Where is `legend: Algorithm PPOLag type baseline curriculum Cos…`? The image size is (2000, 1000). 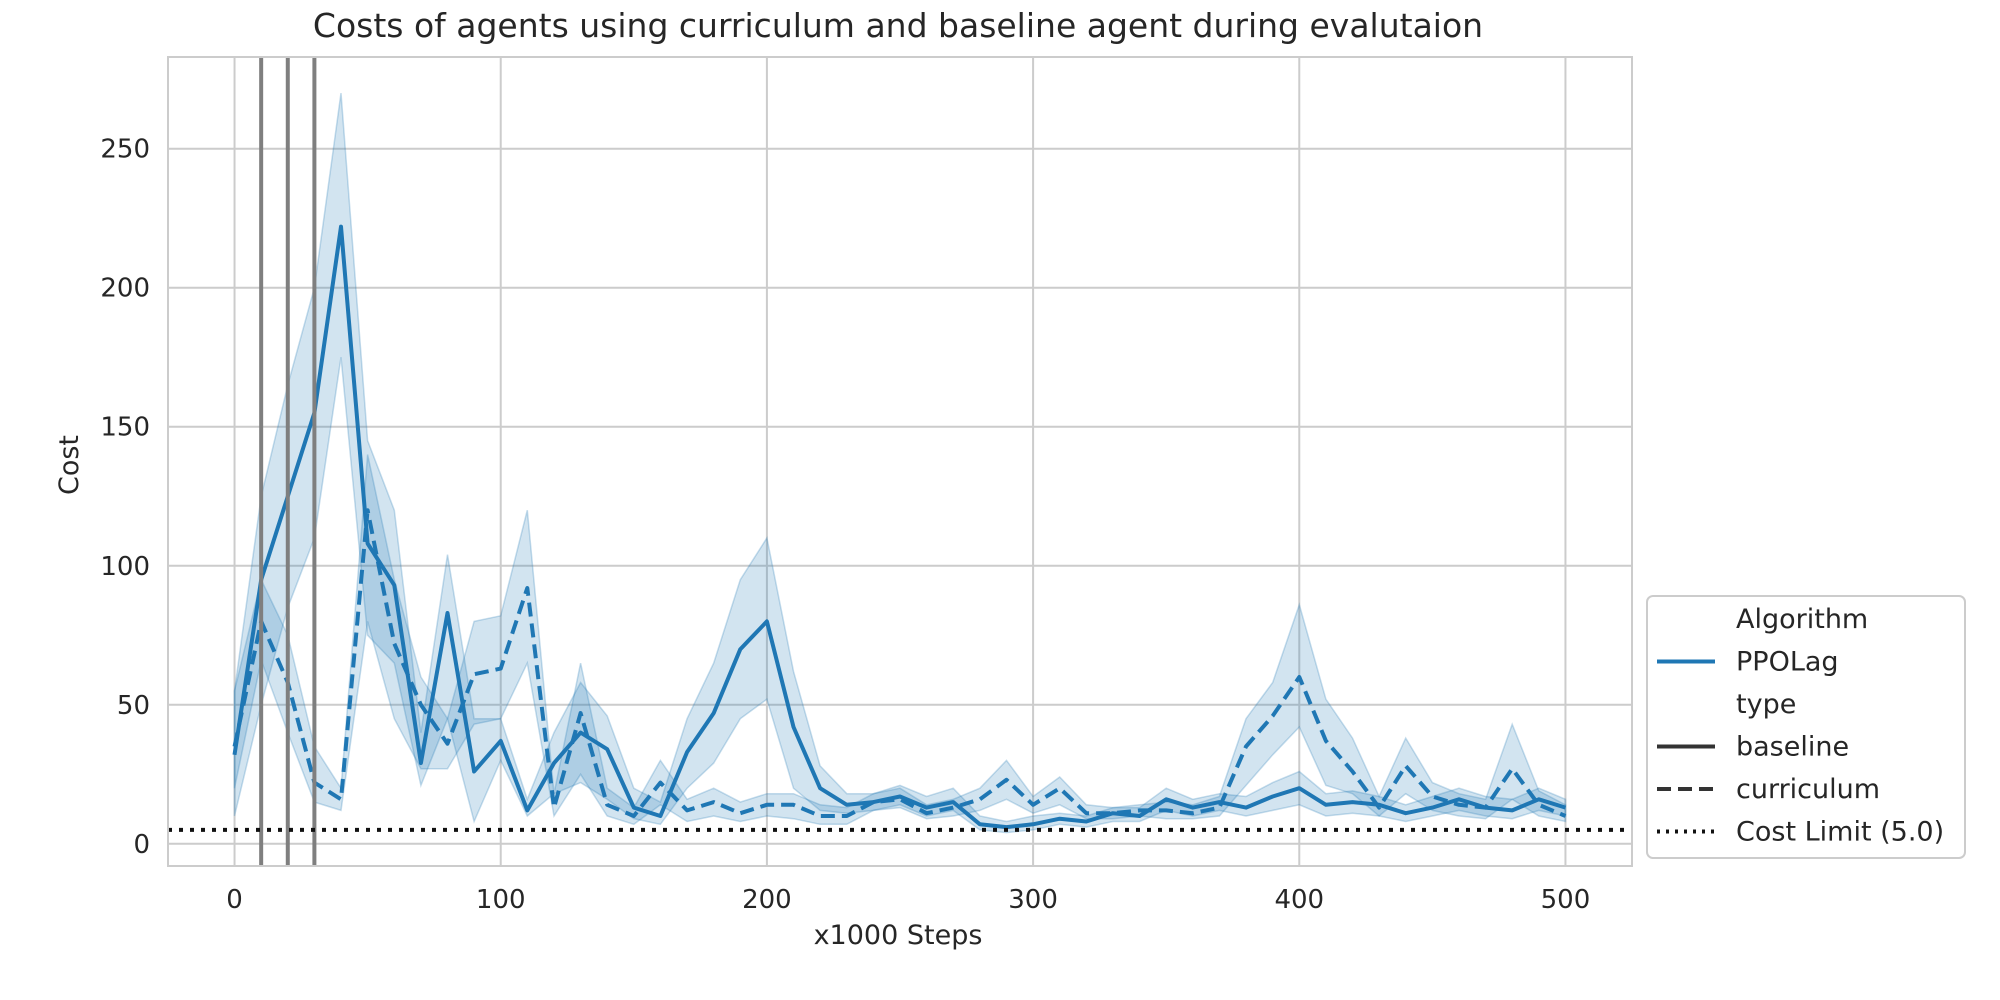 legend: Algorithm PPOLag type baseline curriculum Cos… is located at coordinates (1806, 727).